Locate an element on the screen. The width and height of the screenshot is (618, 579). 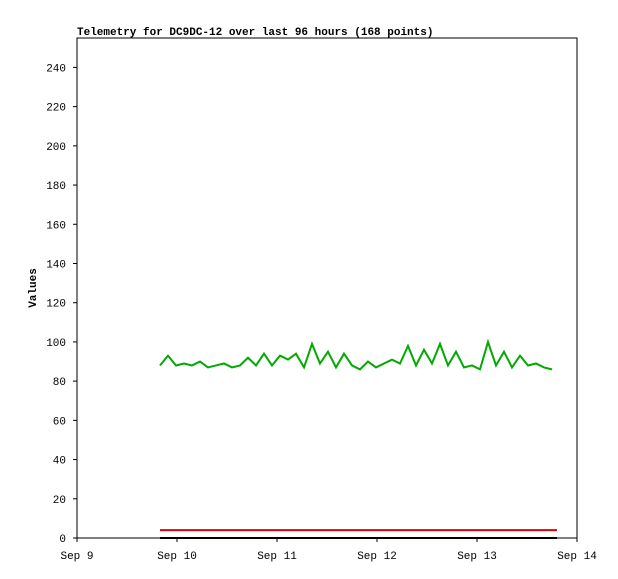
x-tick-label: Sep 10 is located at coordinates (177, 557).